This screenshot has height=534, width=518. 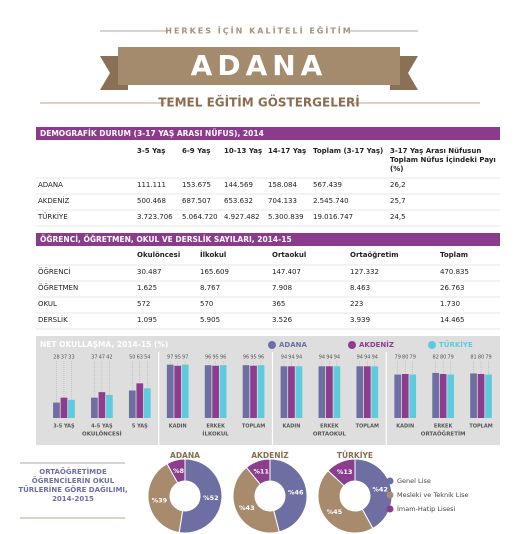 What do you see at coordinates (335, 512) in the screenshot?
I see `slice-label: %45` at bounding box center [335, 512].